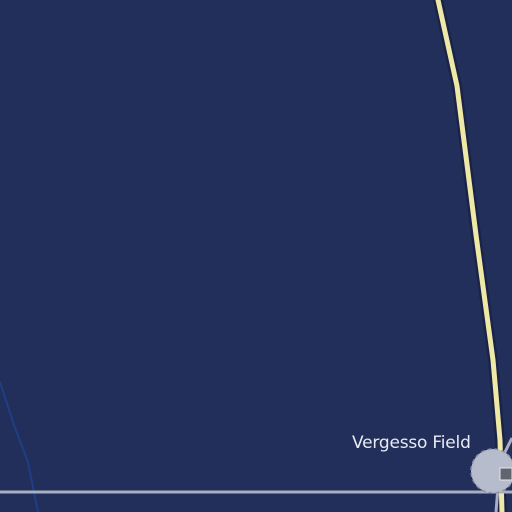  What do you see at coordinates (505, 474) in the screenshot?
I see `place-marker-icon` at bounding box center [505, 474].